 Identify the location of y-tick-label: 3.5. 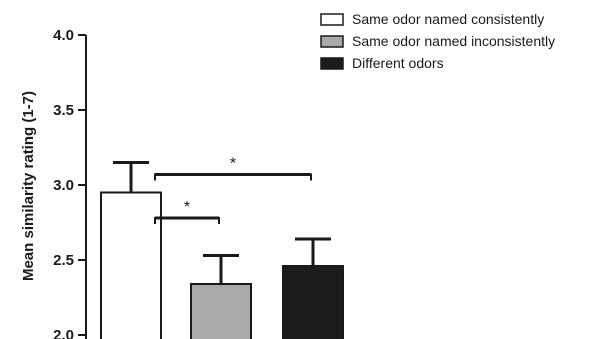
(63, 110).